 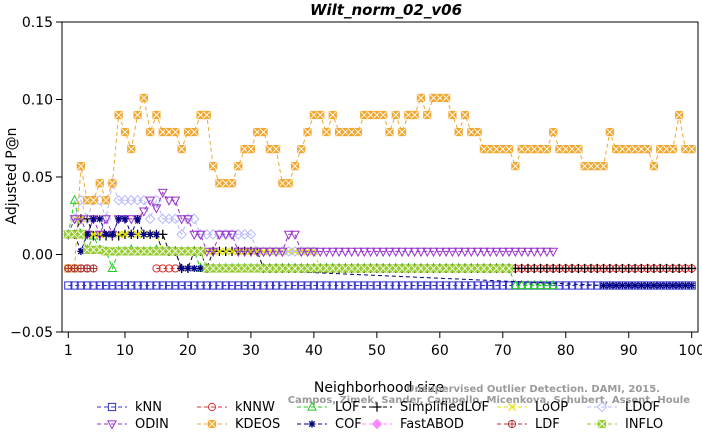 What do you see at coordinates (532, 407) in the screenshot?
I see `legend-item-loop: LoOP` at bounding box center [532, 407].